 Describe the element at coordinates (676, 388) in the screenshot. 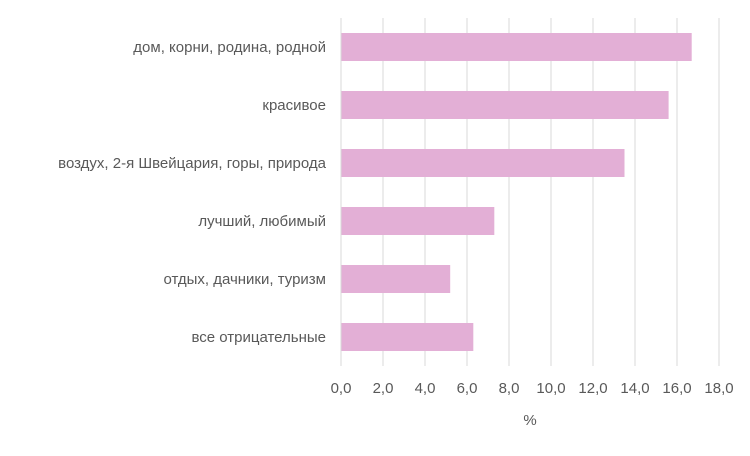

I see `x-tick-label: 16,0` at that location.